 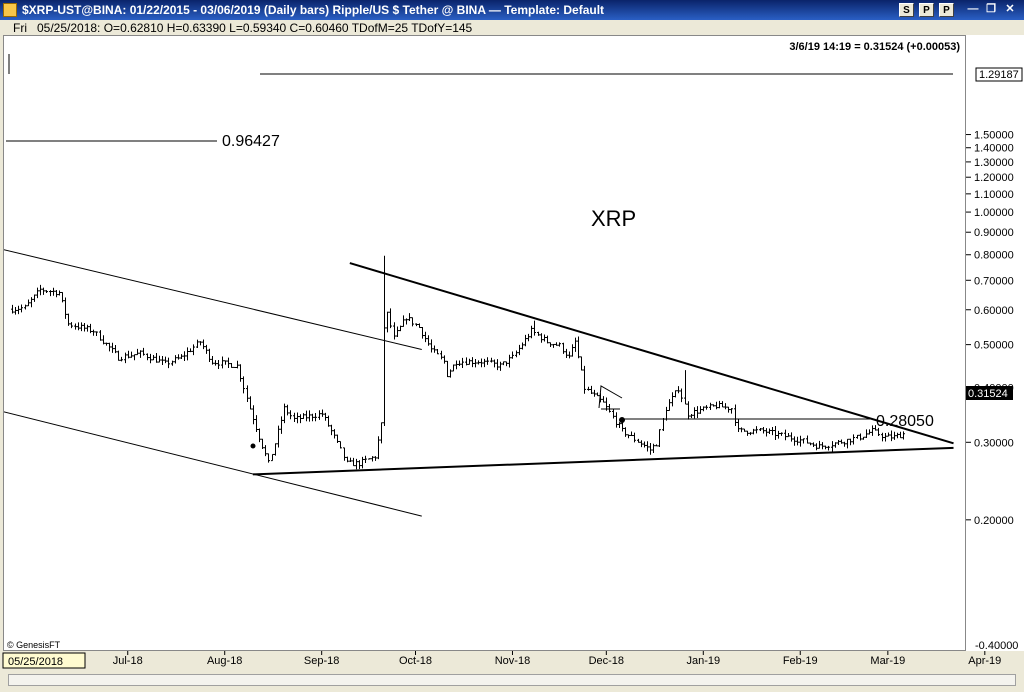 I want to click on x-tick-label: Sep-18, so click(x=321, y=661).